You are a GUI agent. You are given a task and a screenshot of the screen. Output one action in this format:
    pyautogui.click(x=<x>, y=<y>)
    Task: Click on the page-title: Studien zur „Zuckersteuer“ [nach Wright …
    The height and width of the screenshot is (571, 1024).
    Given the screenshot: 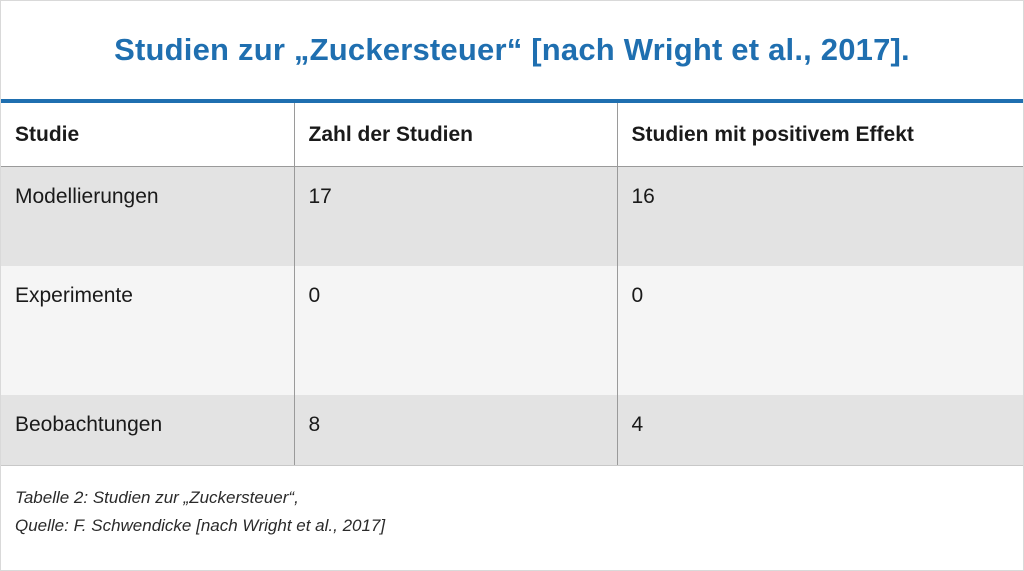 What is the action you would take?
    pyautogui.click(x=512, y=49)
    